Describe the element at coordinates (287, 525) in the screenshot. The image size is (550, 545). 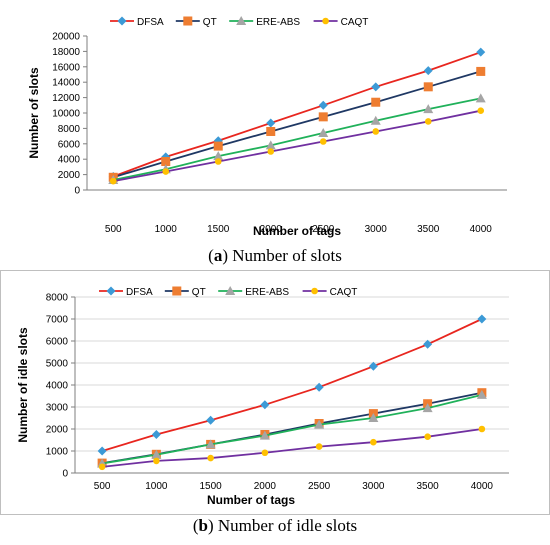
I see `caption-b-text: Number of idle slots` at that location.